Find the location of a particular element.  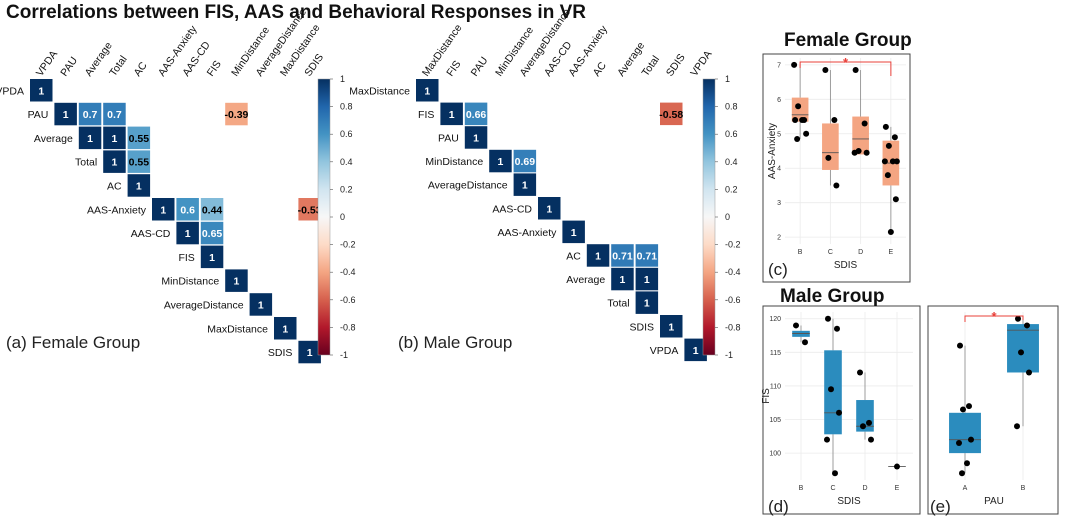

row-label: AverageDistance is located at coordinates (468, 186).